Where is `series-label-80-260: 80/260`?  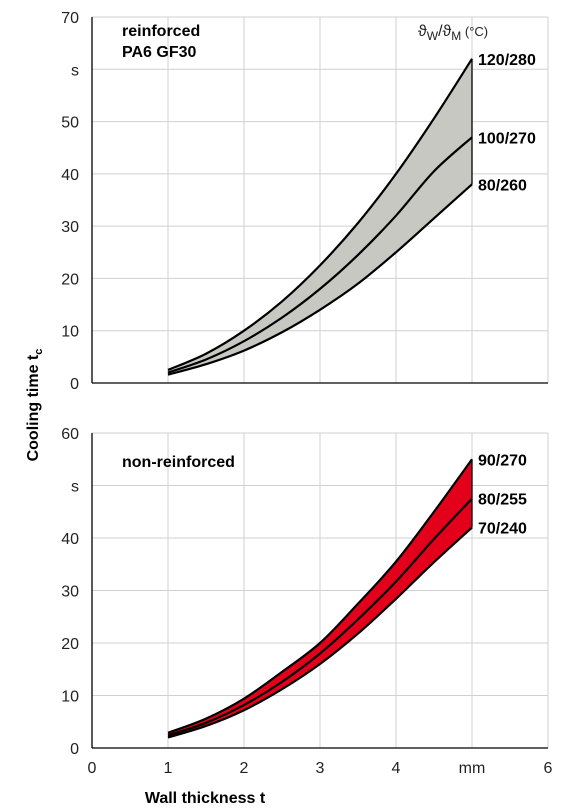
series-label-80-260: 80/260 is located at coordinates (502, 185).